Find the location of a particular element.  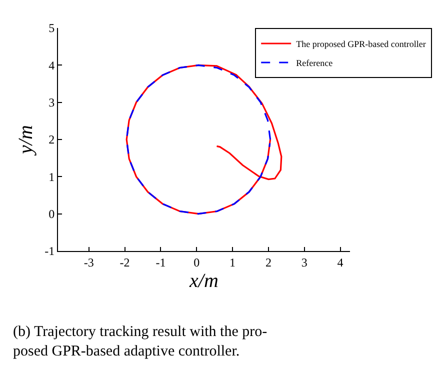

x-tick-label: -2 is located at coordinates (125, 262).